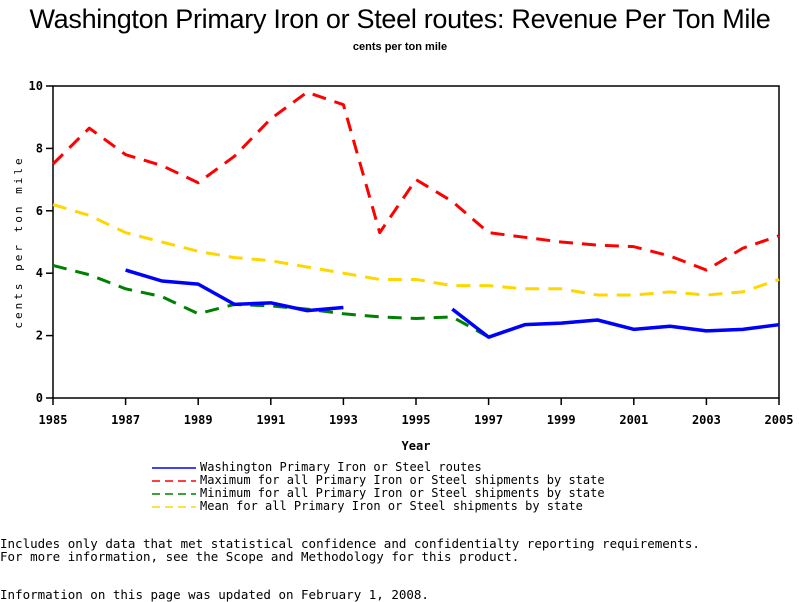 The height and width of the screenshot is (602, 800). Describe the element at coordinates (198, 420) in the screenshot. I see `x-tick-label: 1989` at that location.